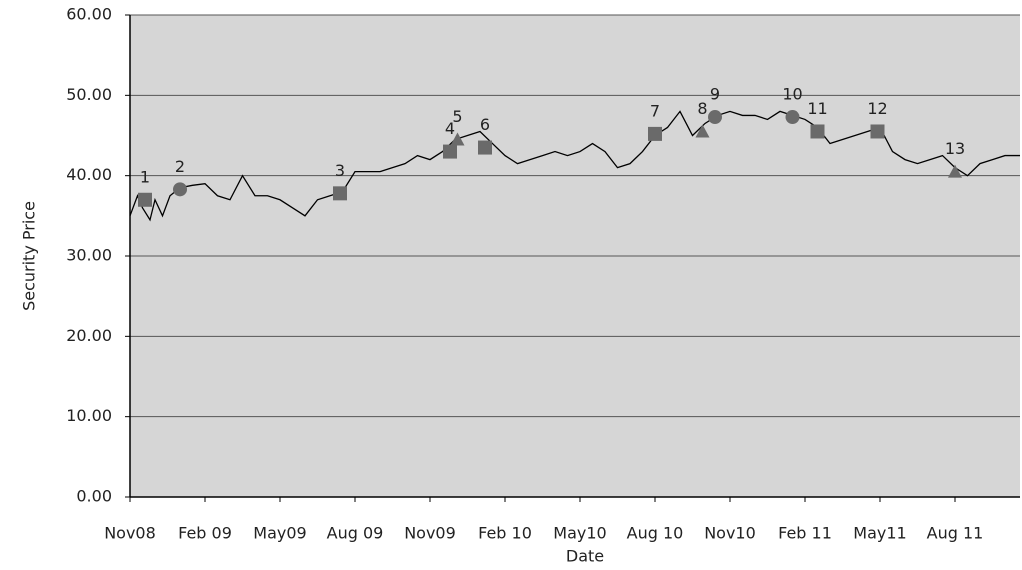 Image resolution: width=1022 pixels, height=570 pixels. Describe the element at coordinates (955, 533) in the screenshot. I see `x-tick-label: Aug 11` at that location.